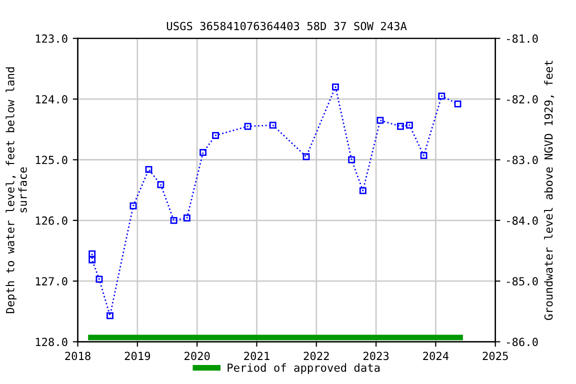  What do you see at coordinates (52, 220) in the screenshot?
I see `y-tick-label: 126.0` at bounding box center [52, 220].